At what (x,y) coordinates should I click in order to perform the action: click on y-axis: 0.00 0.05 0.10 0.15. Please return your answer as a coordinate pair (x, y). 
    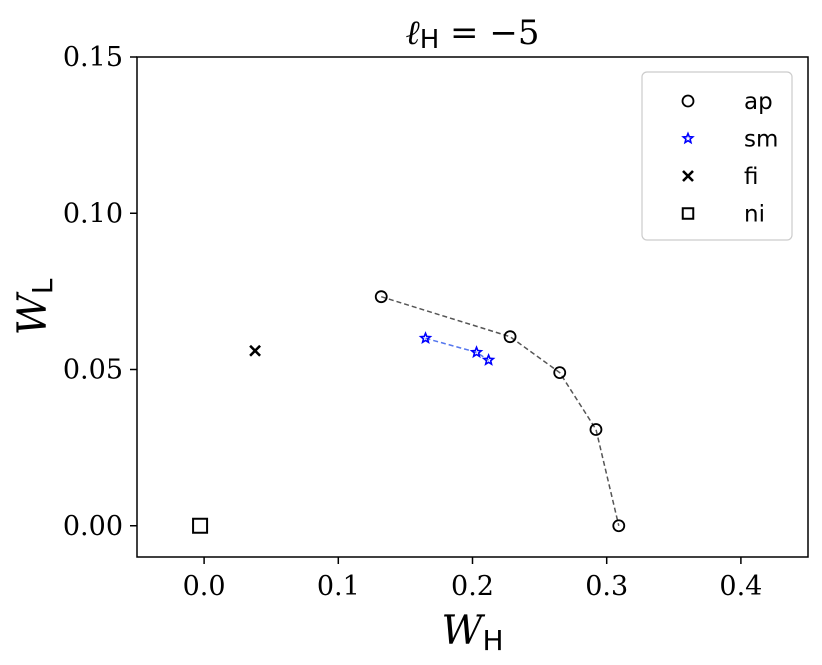
    Looking at the image, I should click on (100, 292).